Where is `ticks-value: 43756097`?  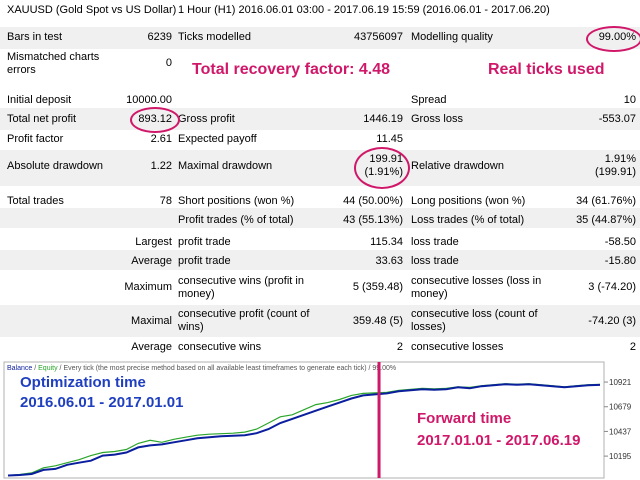 ticks-value: 43756097 is located at coordinates (378, 37).